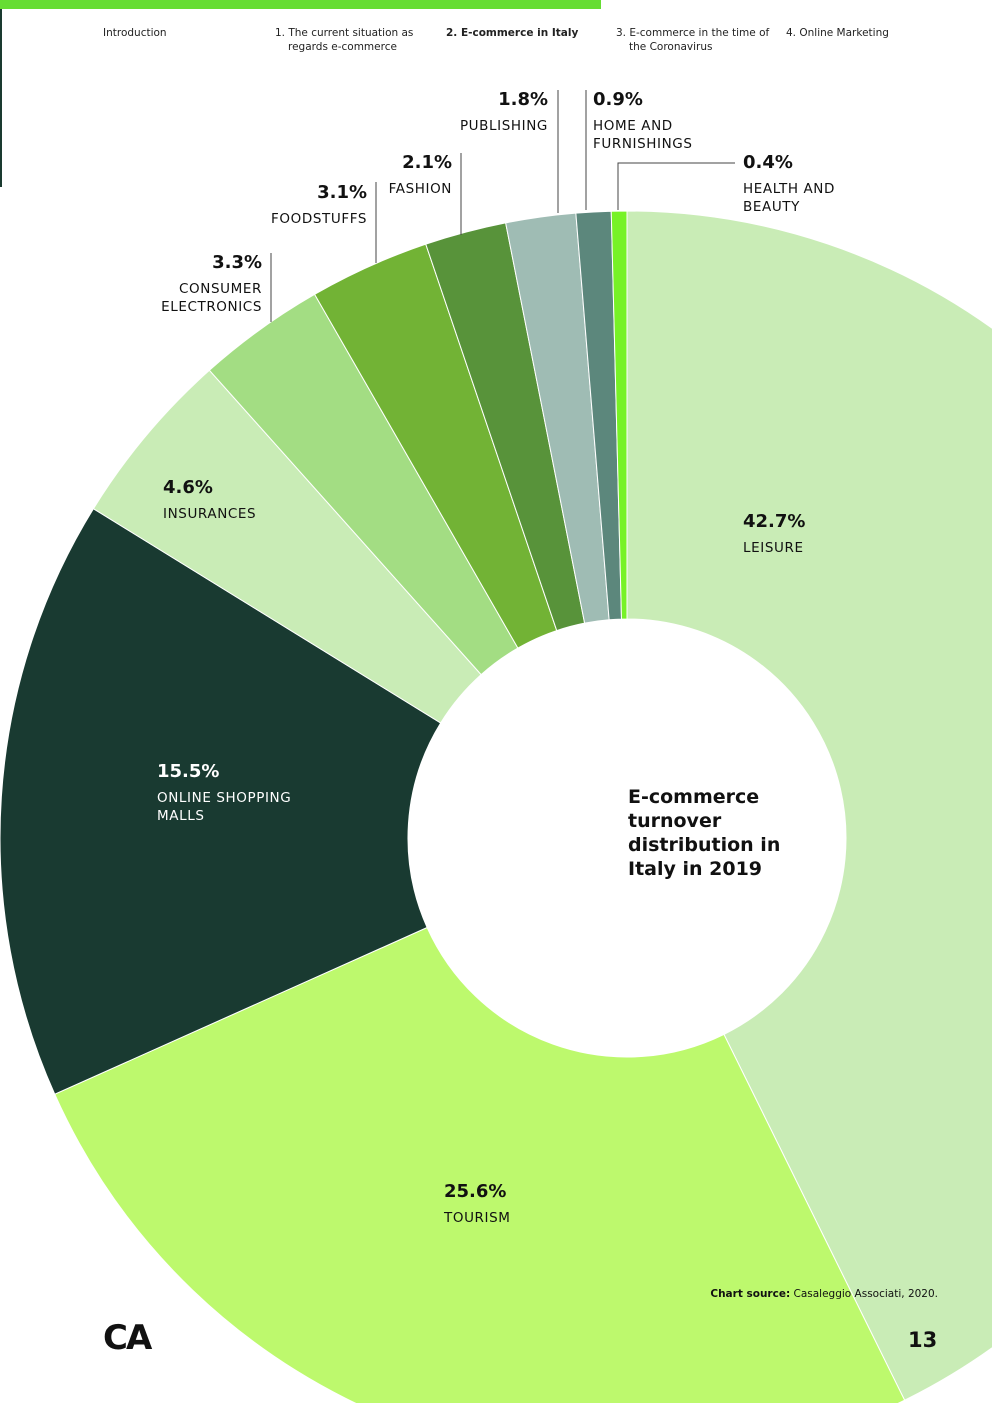 The width and height of the screenshot is (992, 1403). What do you see at coordinates (127, 1338) in the screenshot?
I see `ca-logo: CA` at bounding box center [127, 1338].